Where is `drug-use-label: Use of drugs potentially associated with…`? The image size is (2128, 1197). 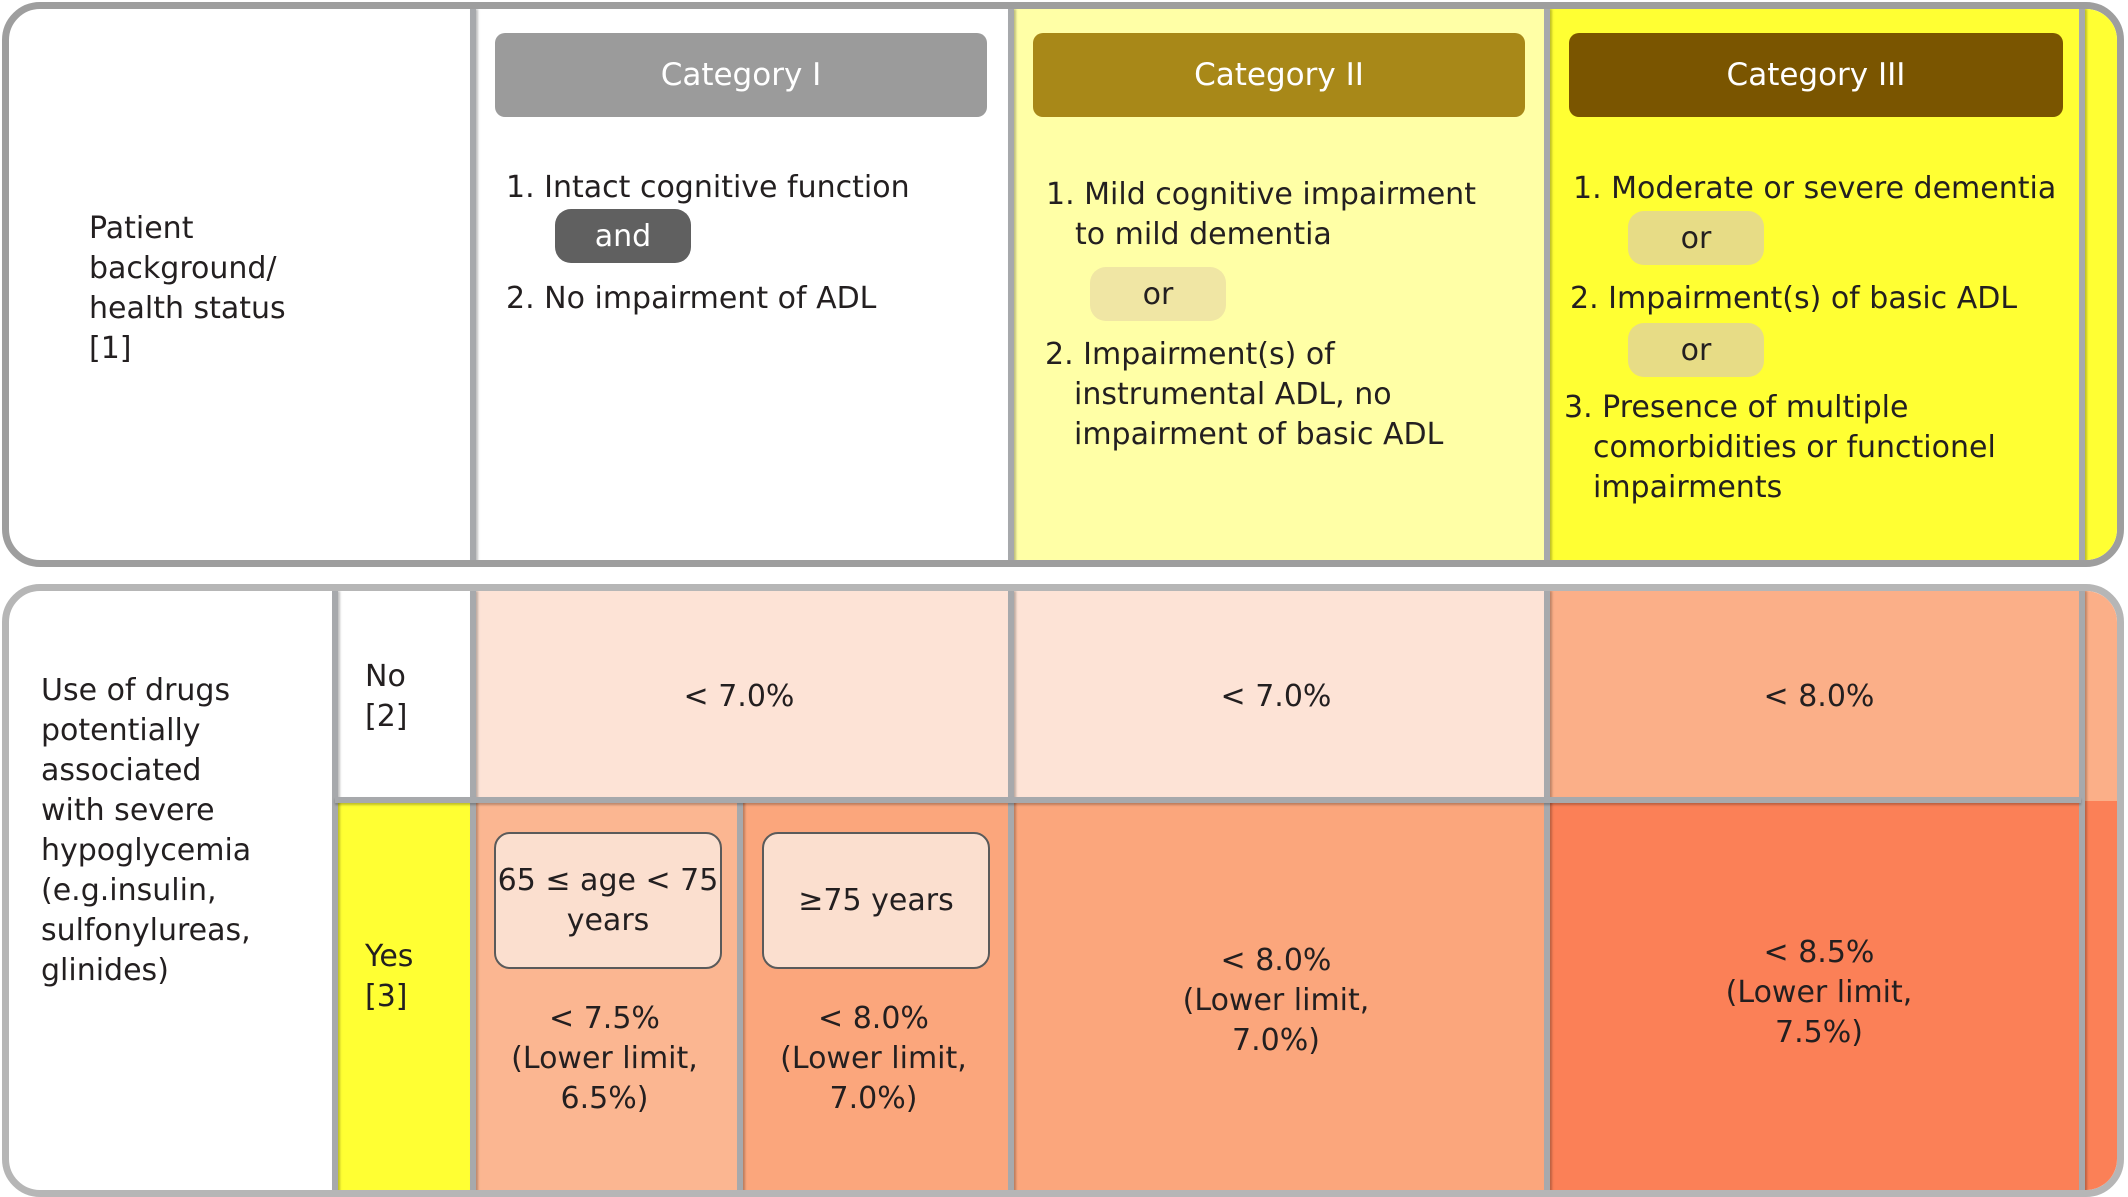 drug-use-label: Use of drugs potentially associated with… is located at coordinates (146, 830).